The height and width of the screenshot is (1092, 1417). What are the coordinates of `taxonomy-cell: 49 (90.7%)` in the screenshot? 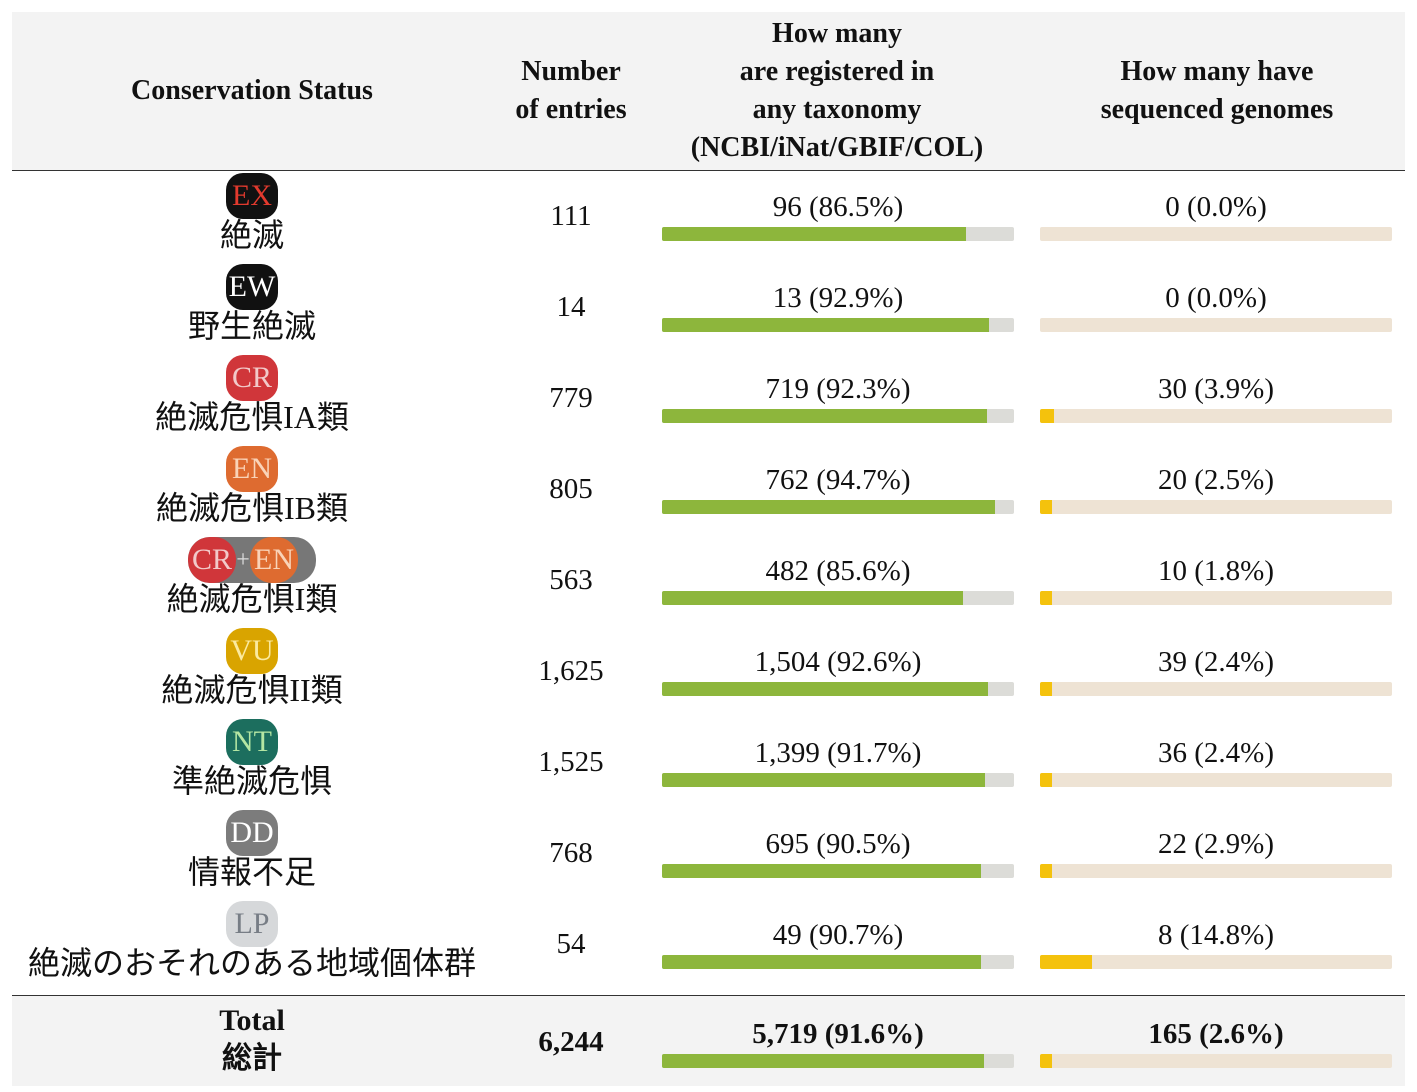 It's located at (838, 944).